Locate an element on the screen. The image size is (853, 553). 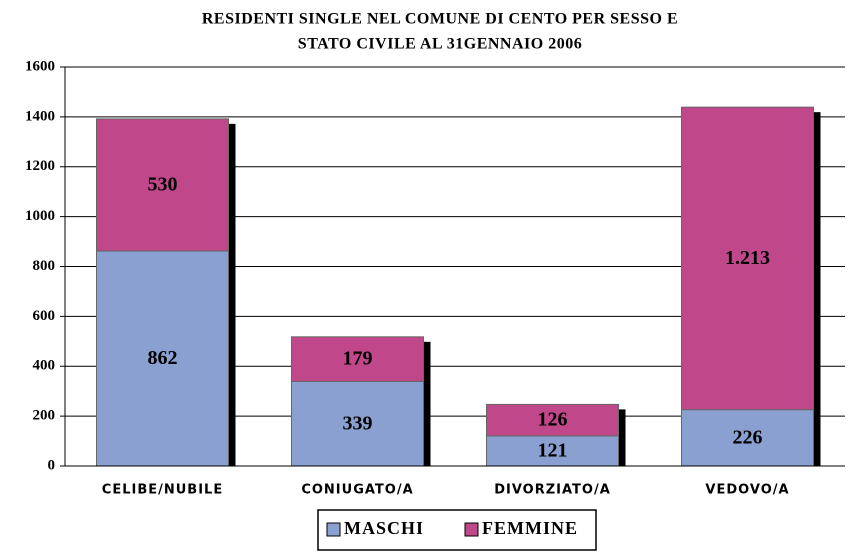
chart-title: STATO CIVILE AL 31GENNAIO 2006 is located at coordinates (440, 44).